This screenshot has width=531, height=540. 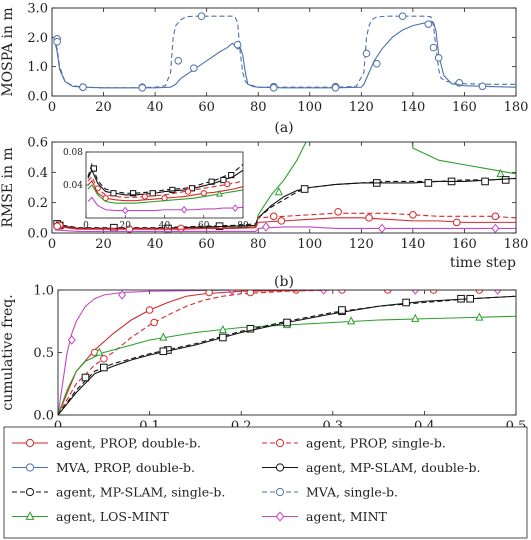 I want to click on legend-label: agent, MP-SLAM, double-b., so click(x=393, y=467).